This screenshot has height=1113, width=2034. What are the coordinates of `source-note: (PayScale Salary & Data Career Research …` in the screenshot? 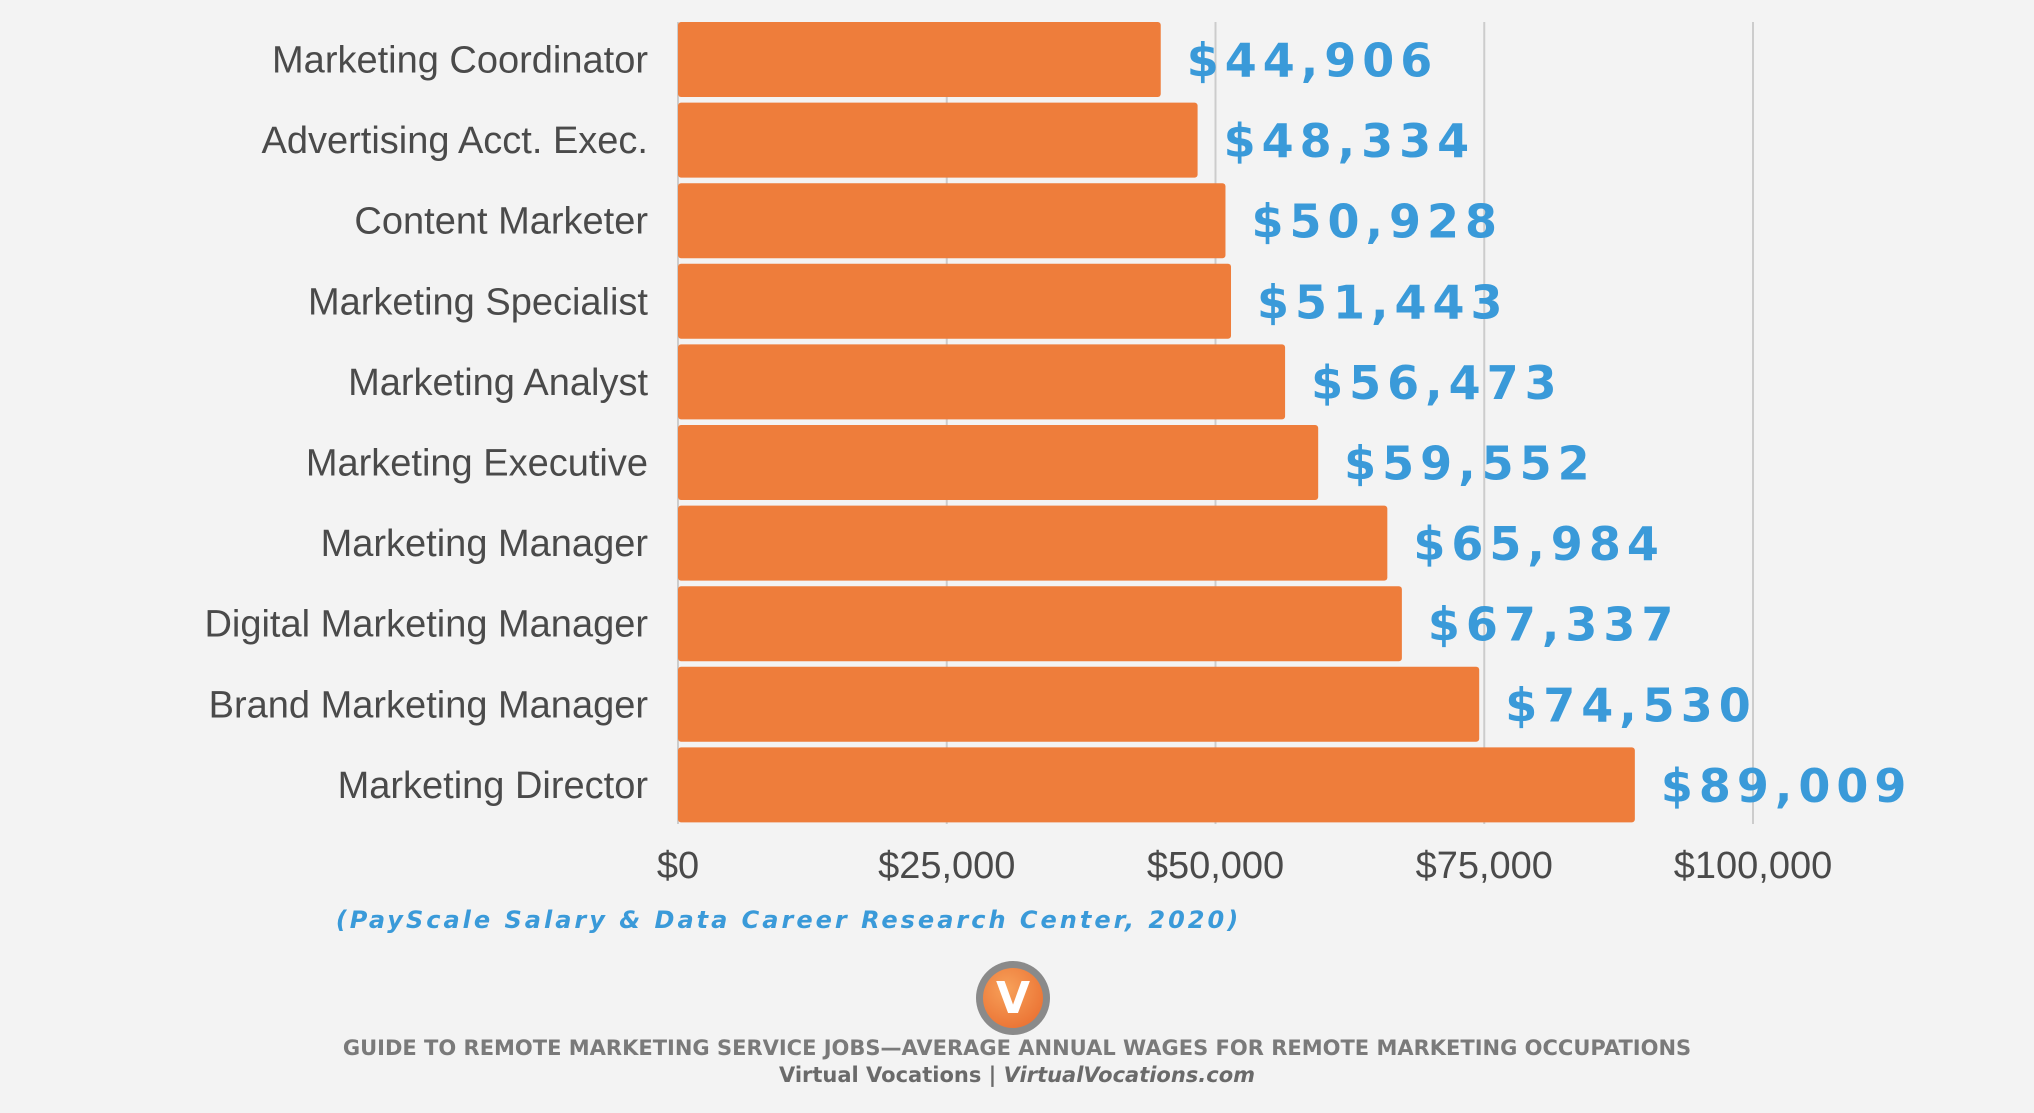 It's located at (788, 920).